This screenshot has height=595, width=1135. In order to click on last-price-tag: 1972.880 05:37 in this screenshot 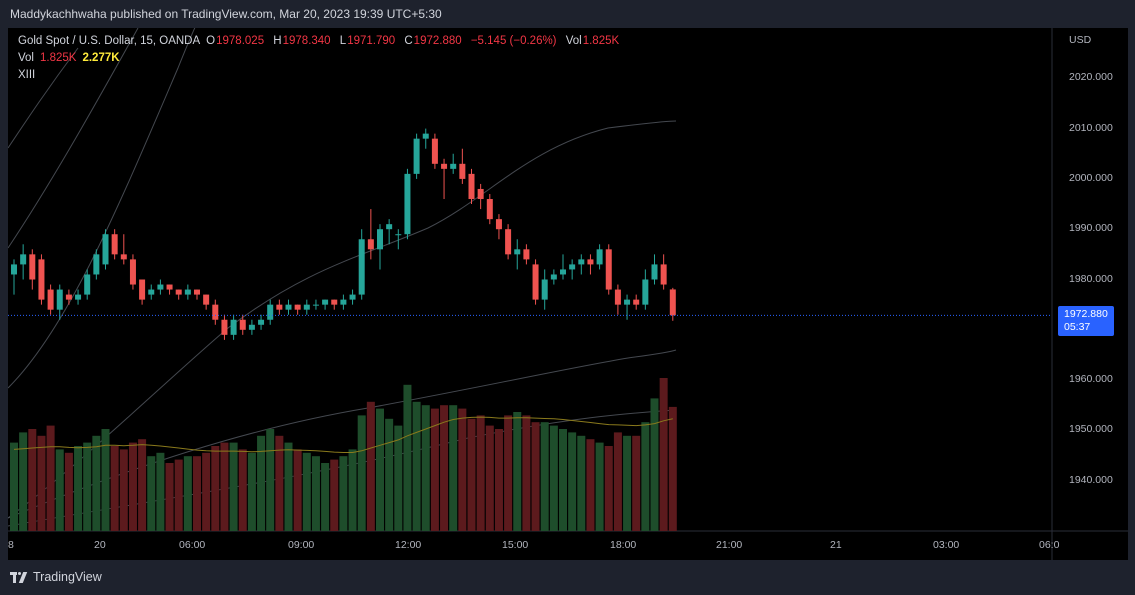, I will do `click(1086, 321)`.